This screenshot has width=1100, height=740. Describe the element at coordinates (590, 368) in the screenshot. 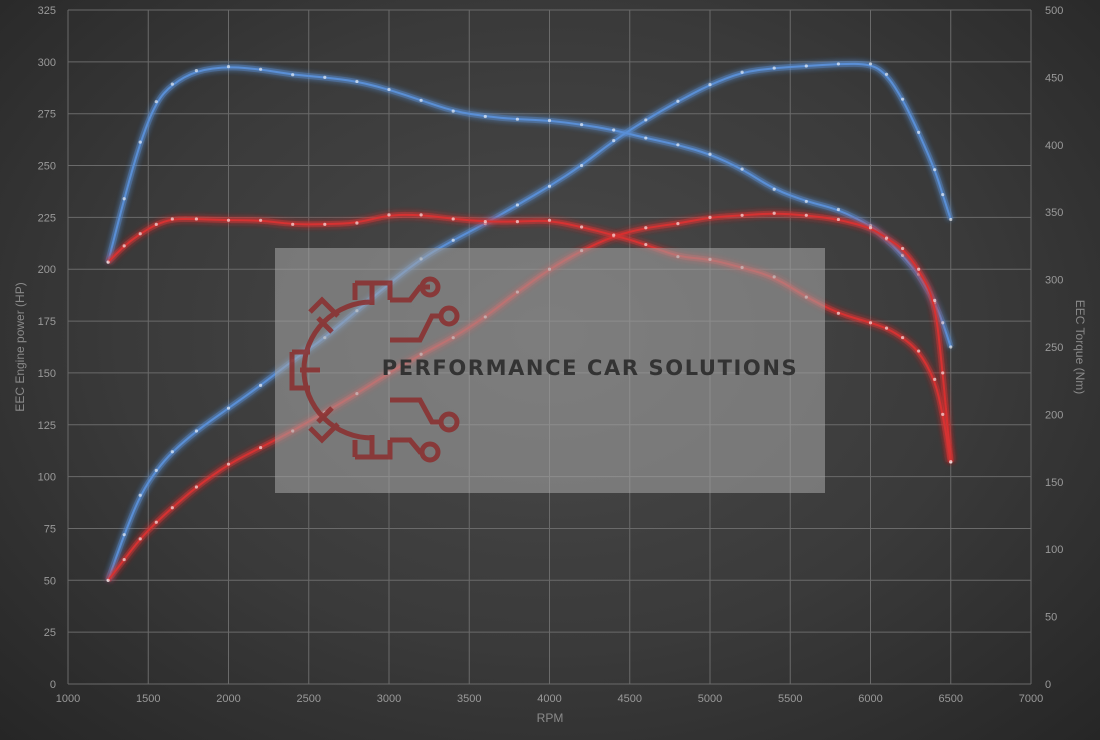

I see `watermark-text: PERFORMANCE CAR SOLUTIONS` at that location.